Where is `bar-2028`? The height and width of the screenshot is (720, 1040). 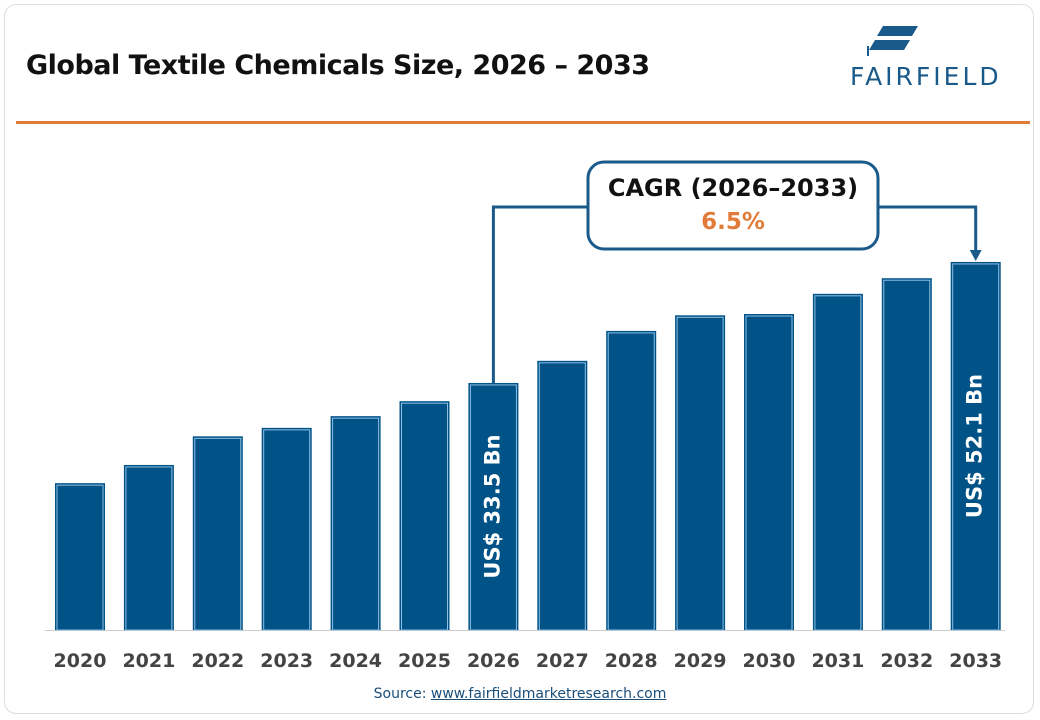 bar-2028 is located at coordinates (631, 480).